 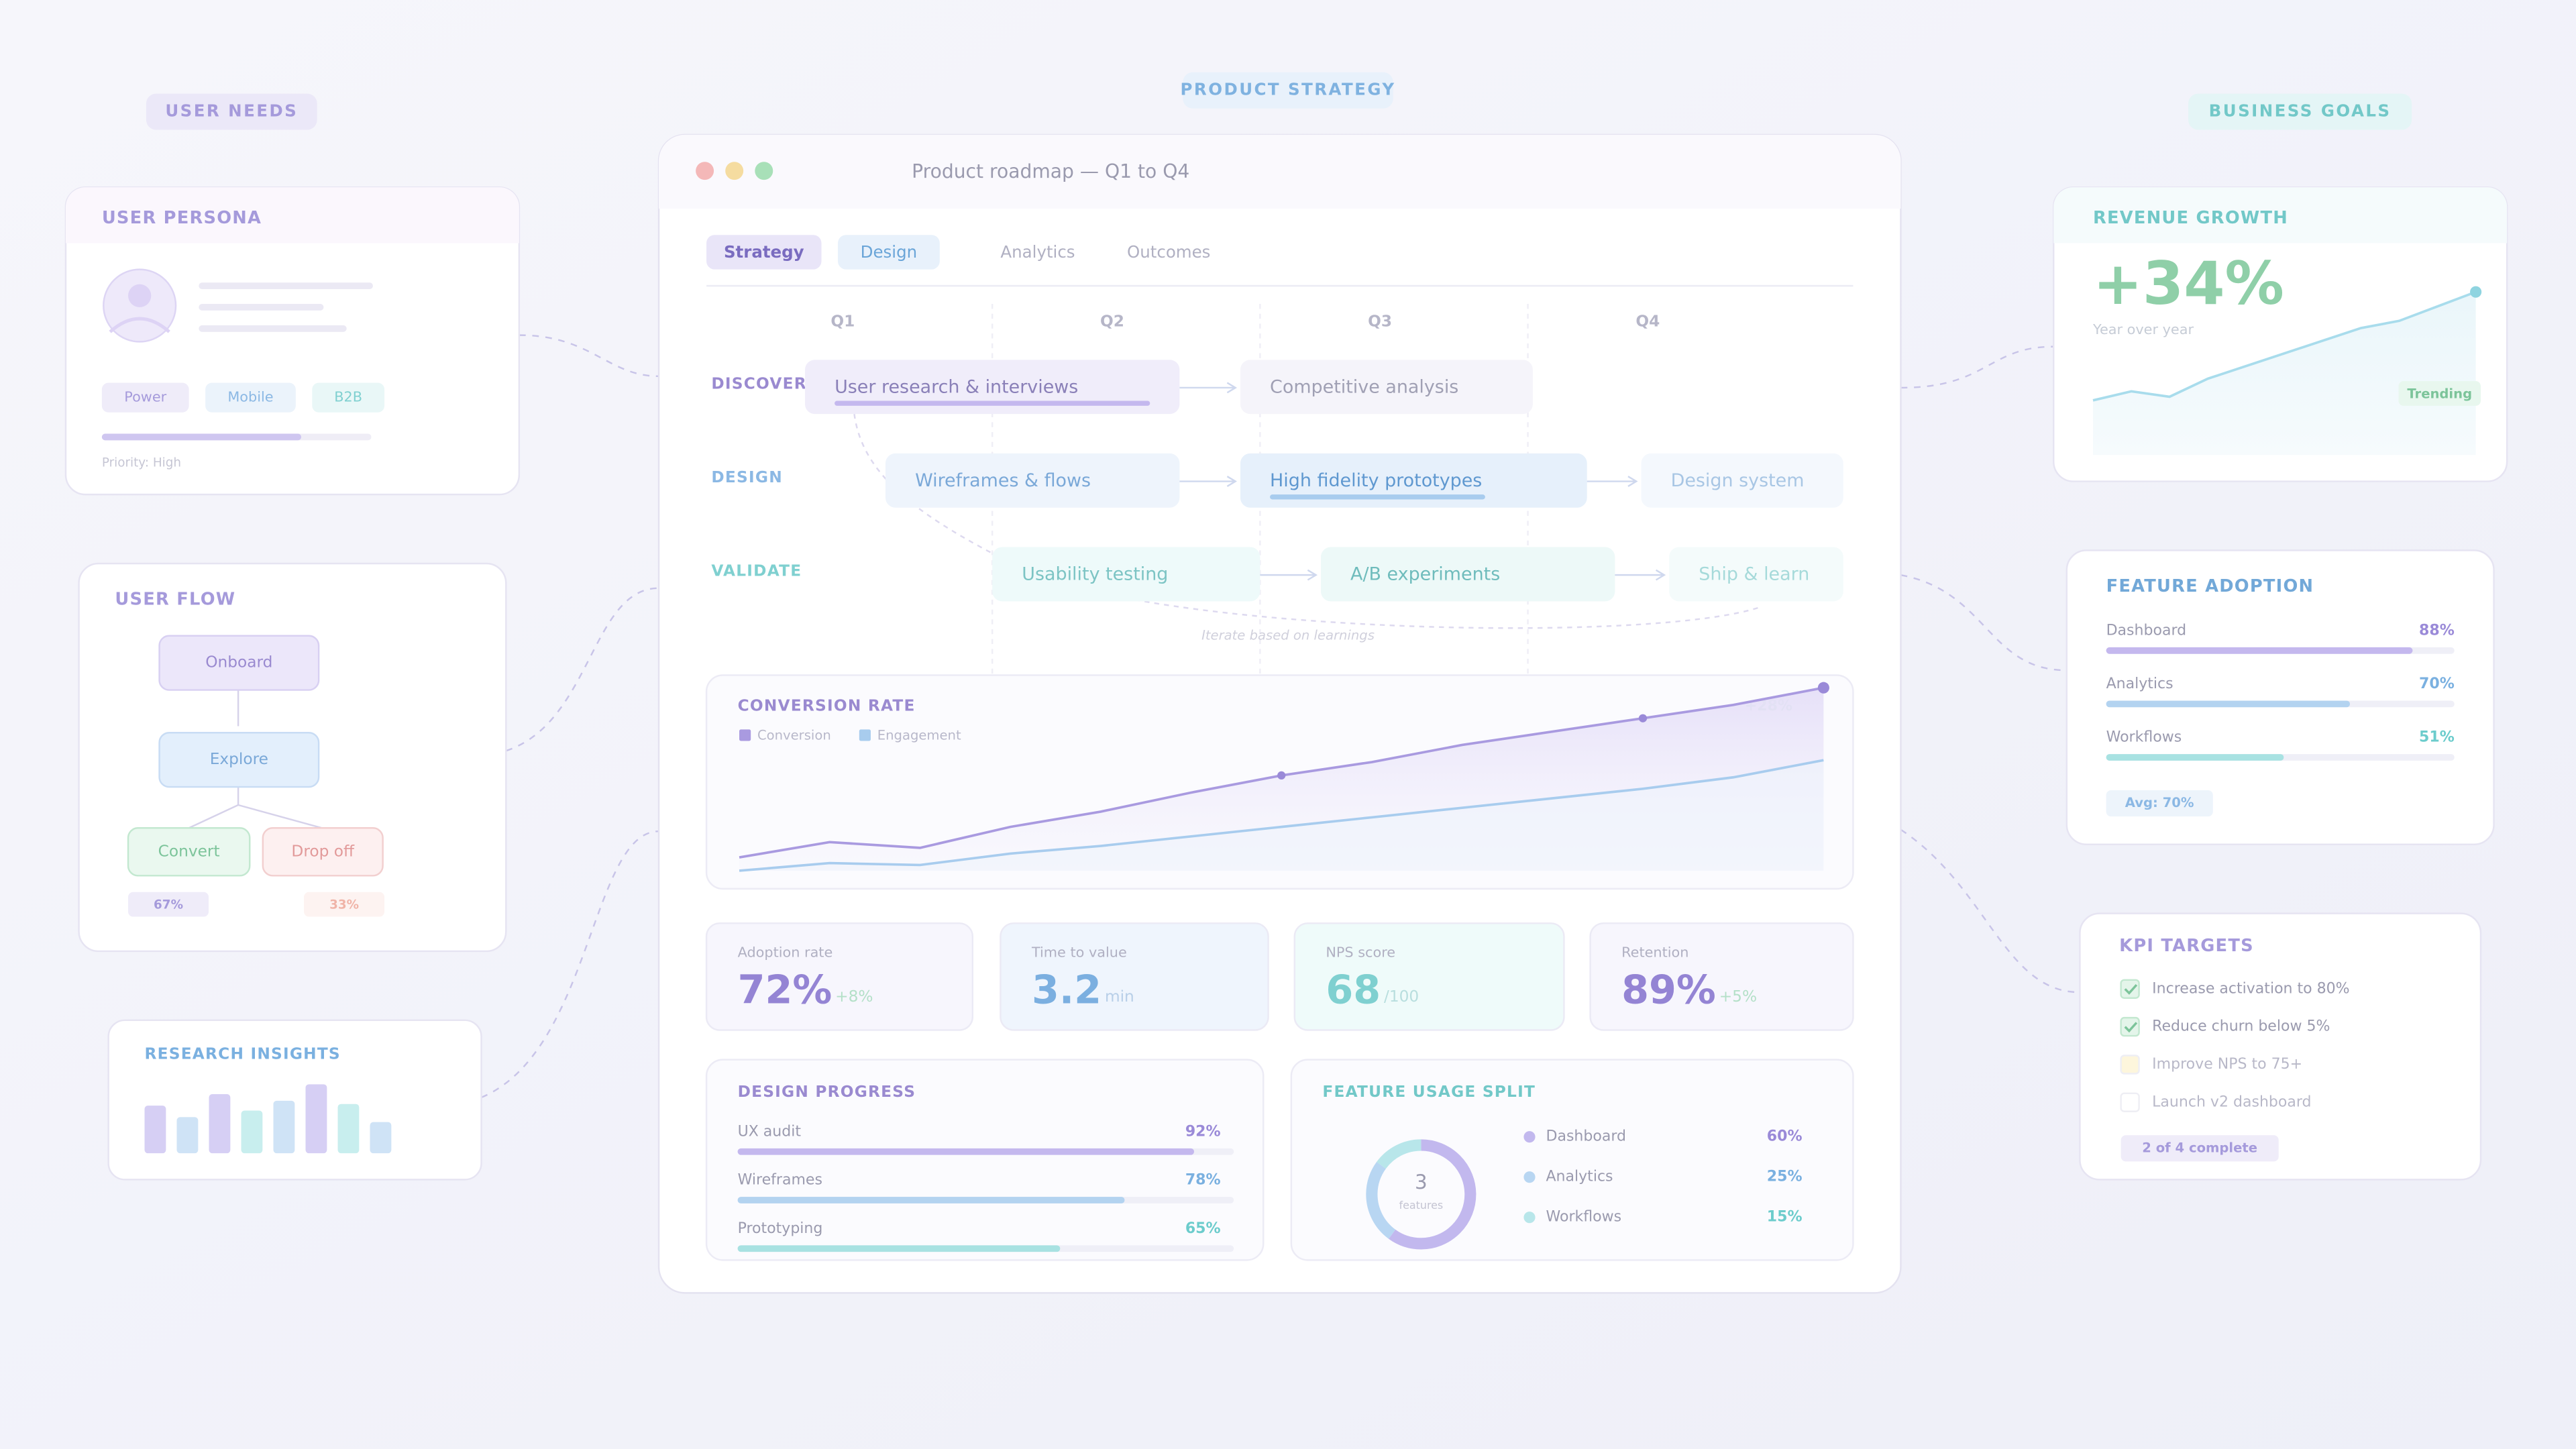 I want to click on iterate-note: Iterate based on learnings, so click(x=1288, y=635).